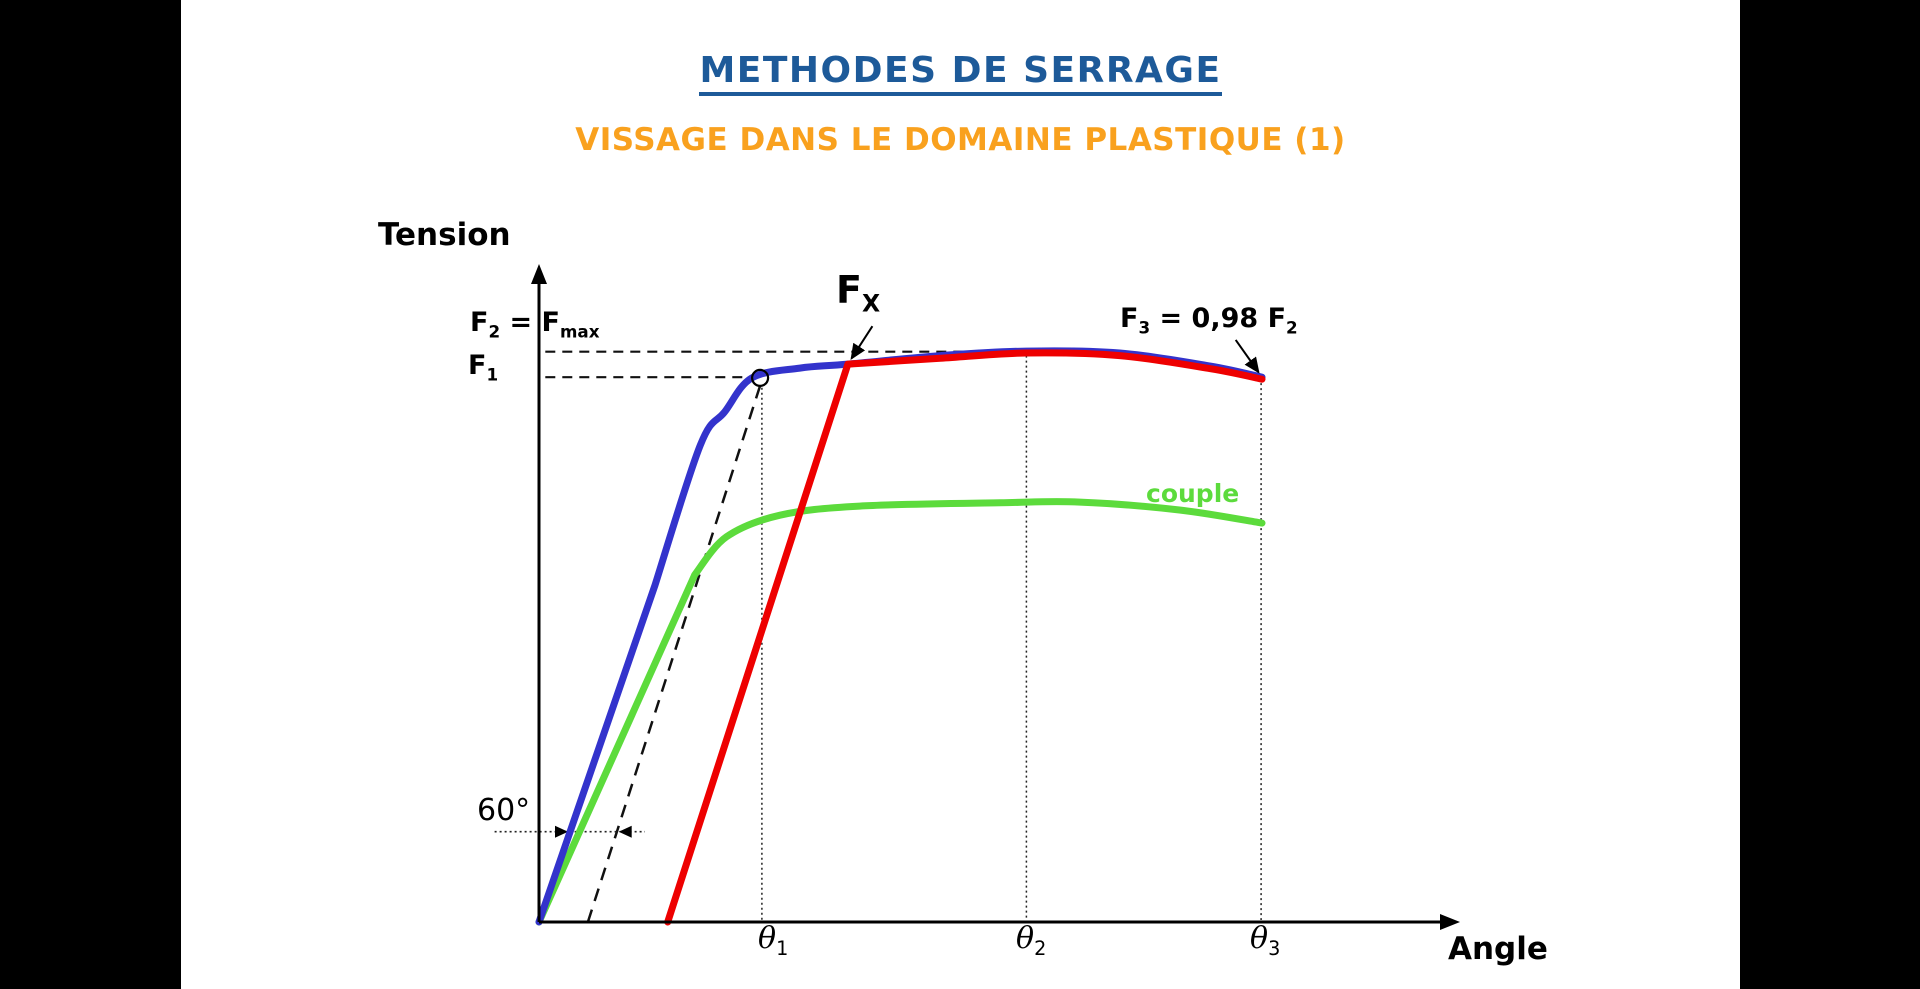  What do you see at coordinates (960, 140) in the screenshot?
I see `slide-subtitle: VISSAGE DANS LE DOMAINE PLASTIQUE (1)` at bounding box center [960, 140].